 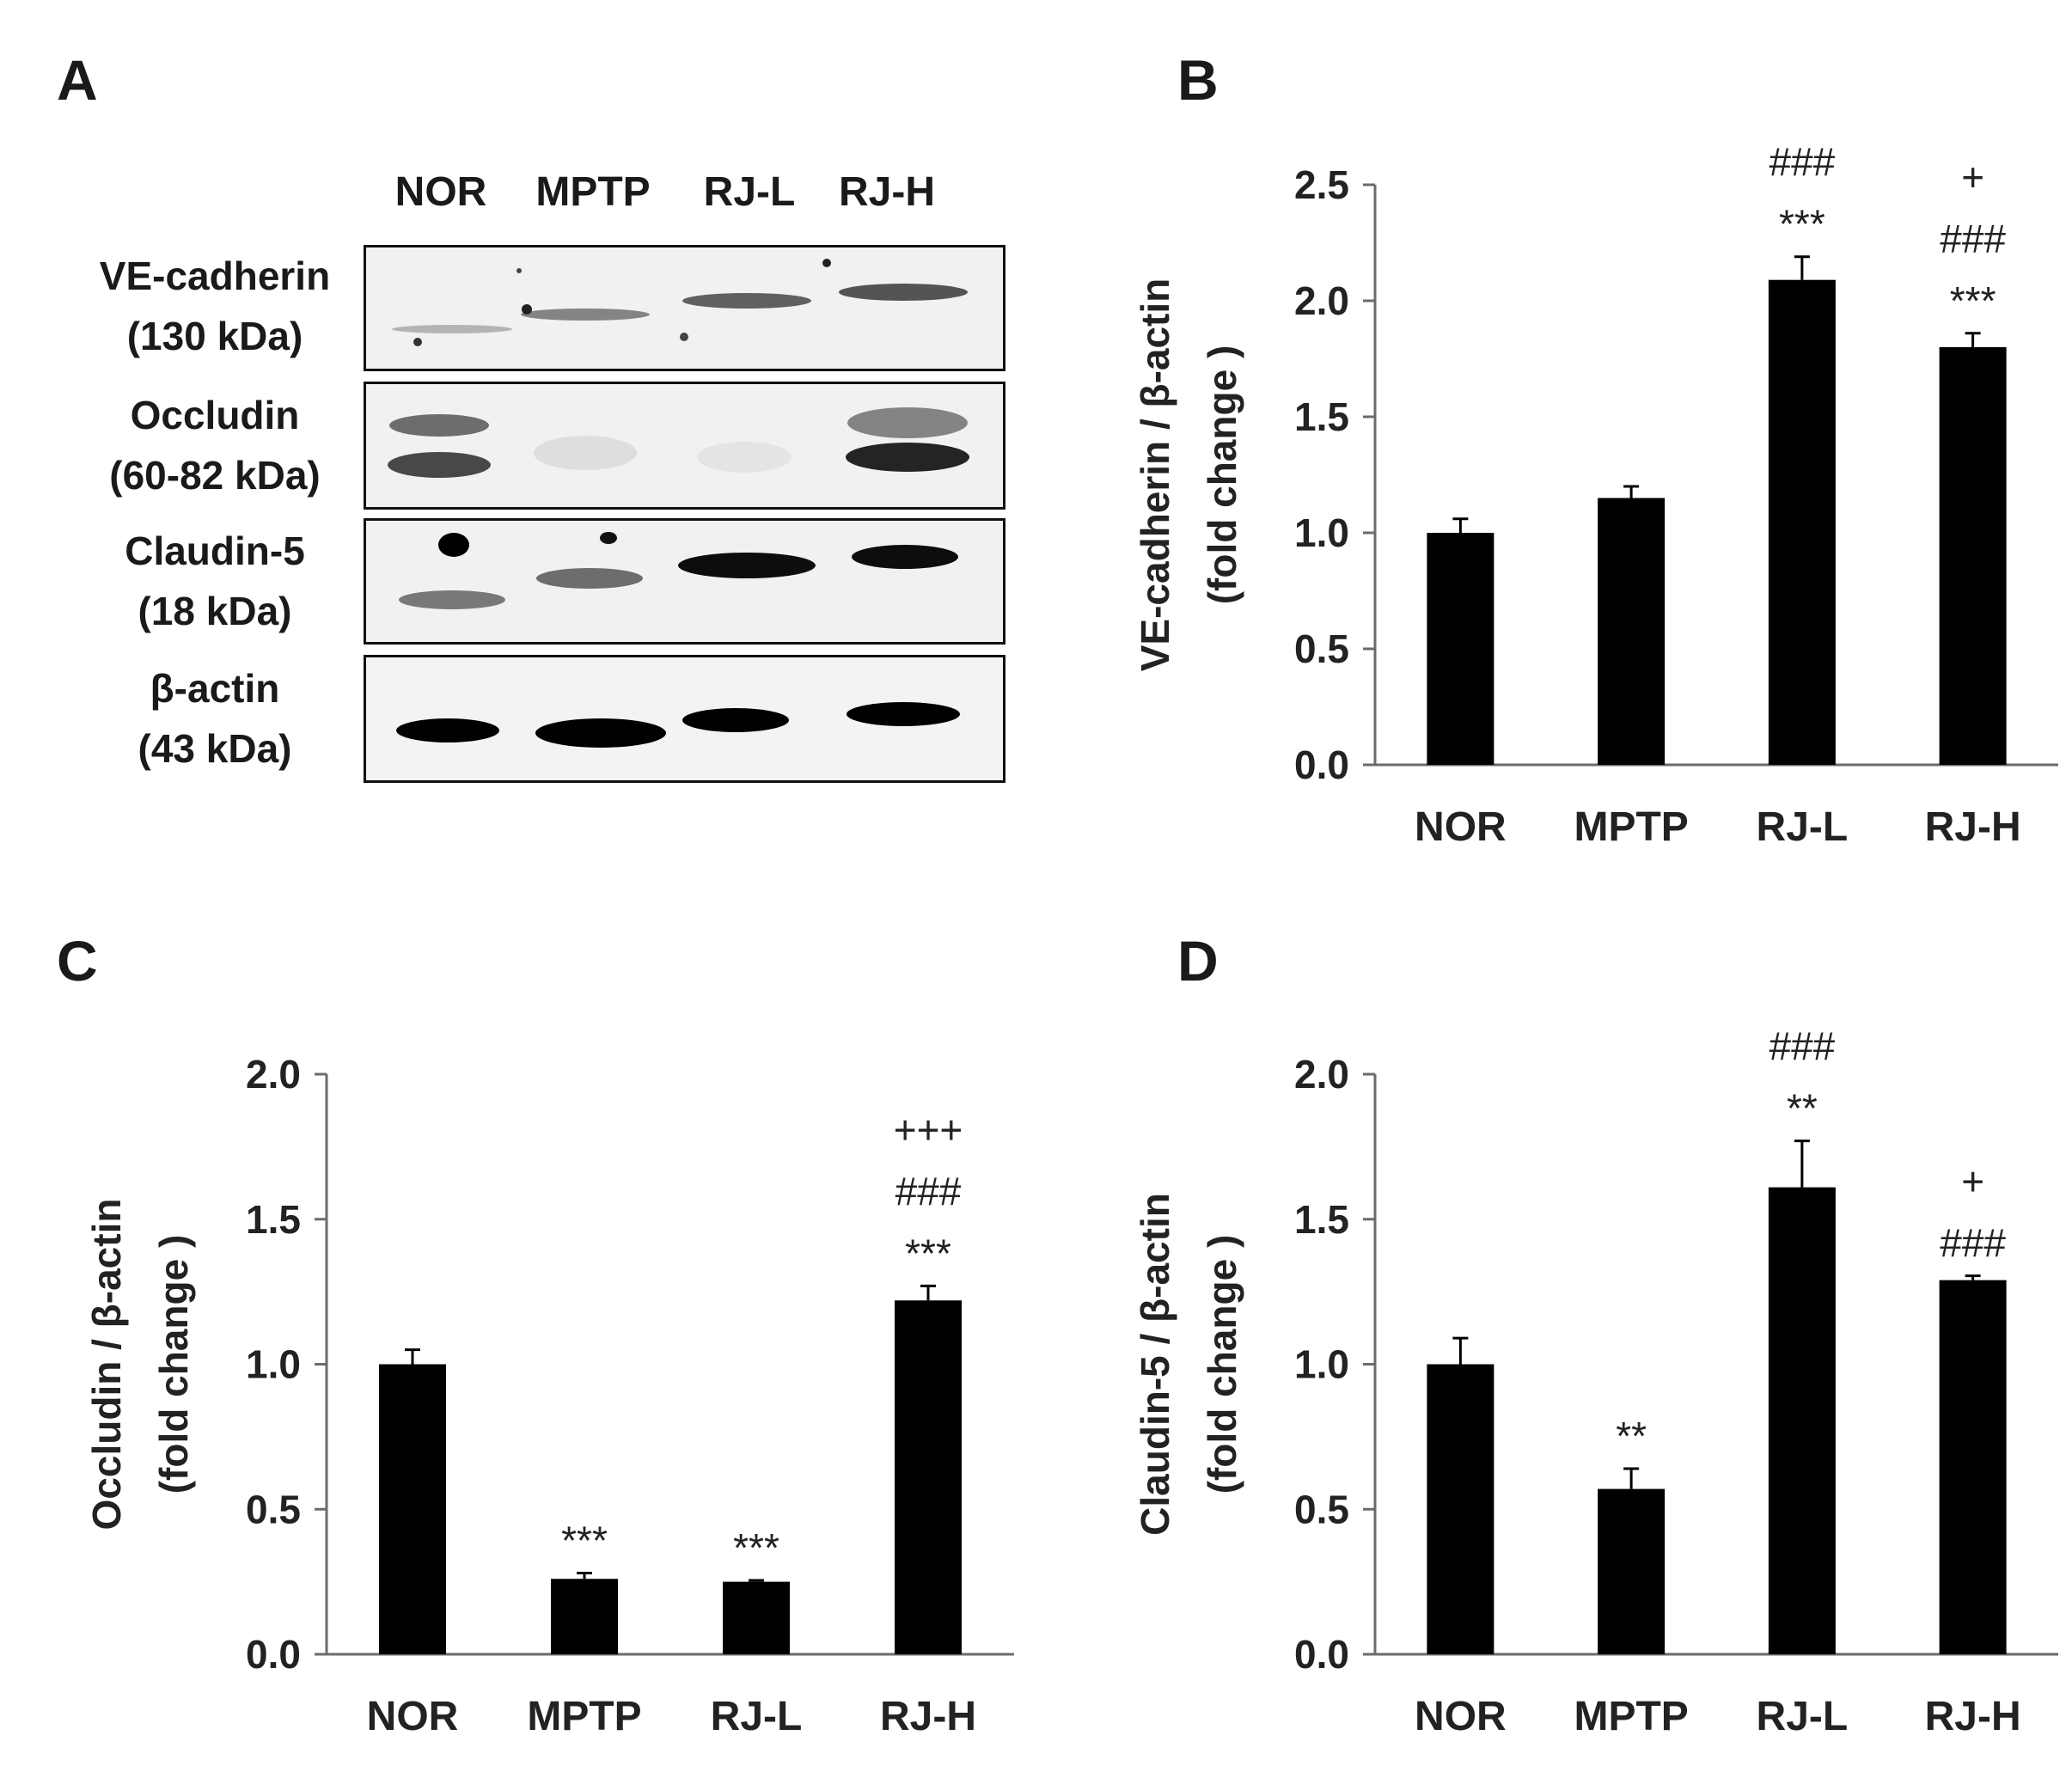 I want to click on panel-letter-b: B, so click(x=1198, y=80).